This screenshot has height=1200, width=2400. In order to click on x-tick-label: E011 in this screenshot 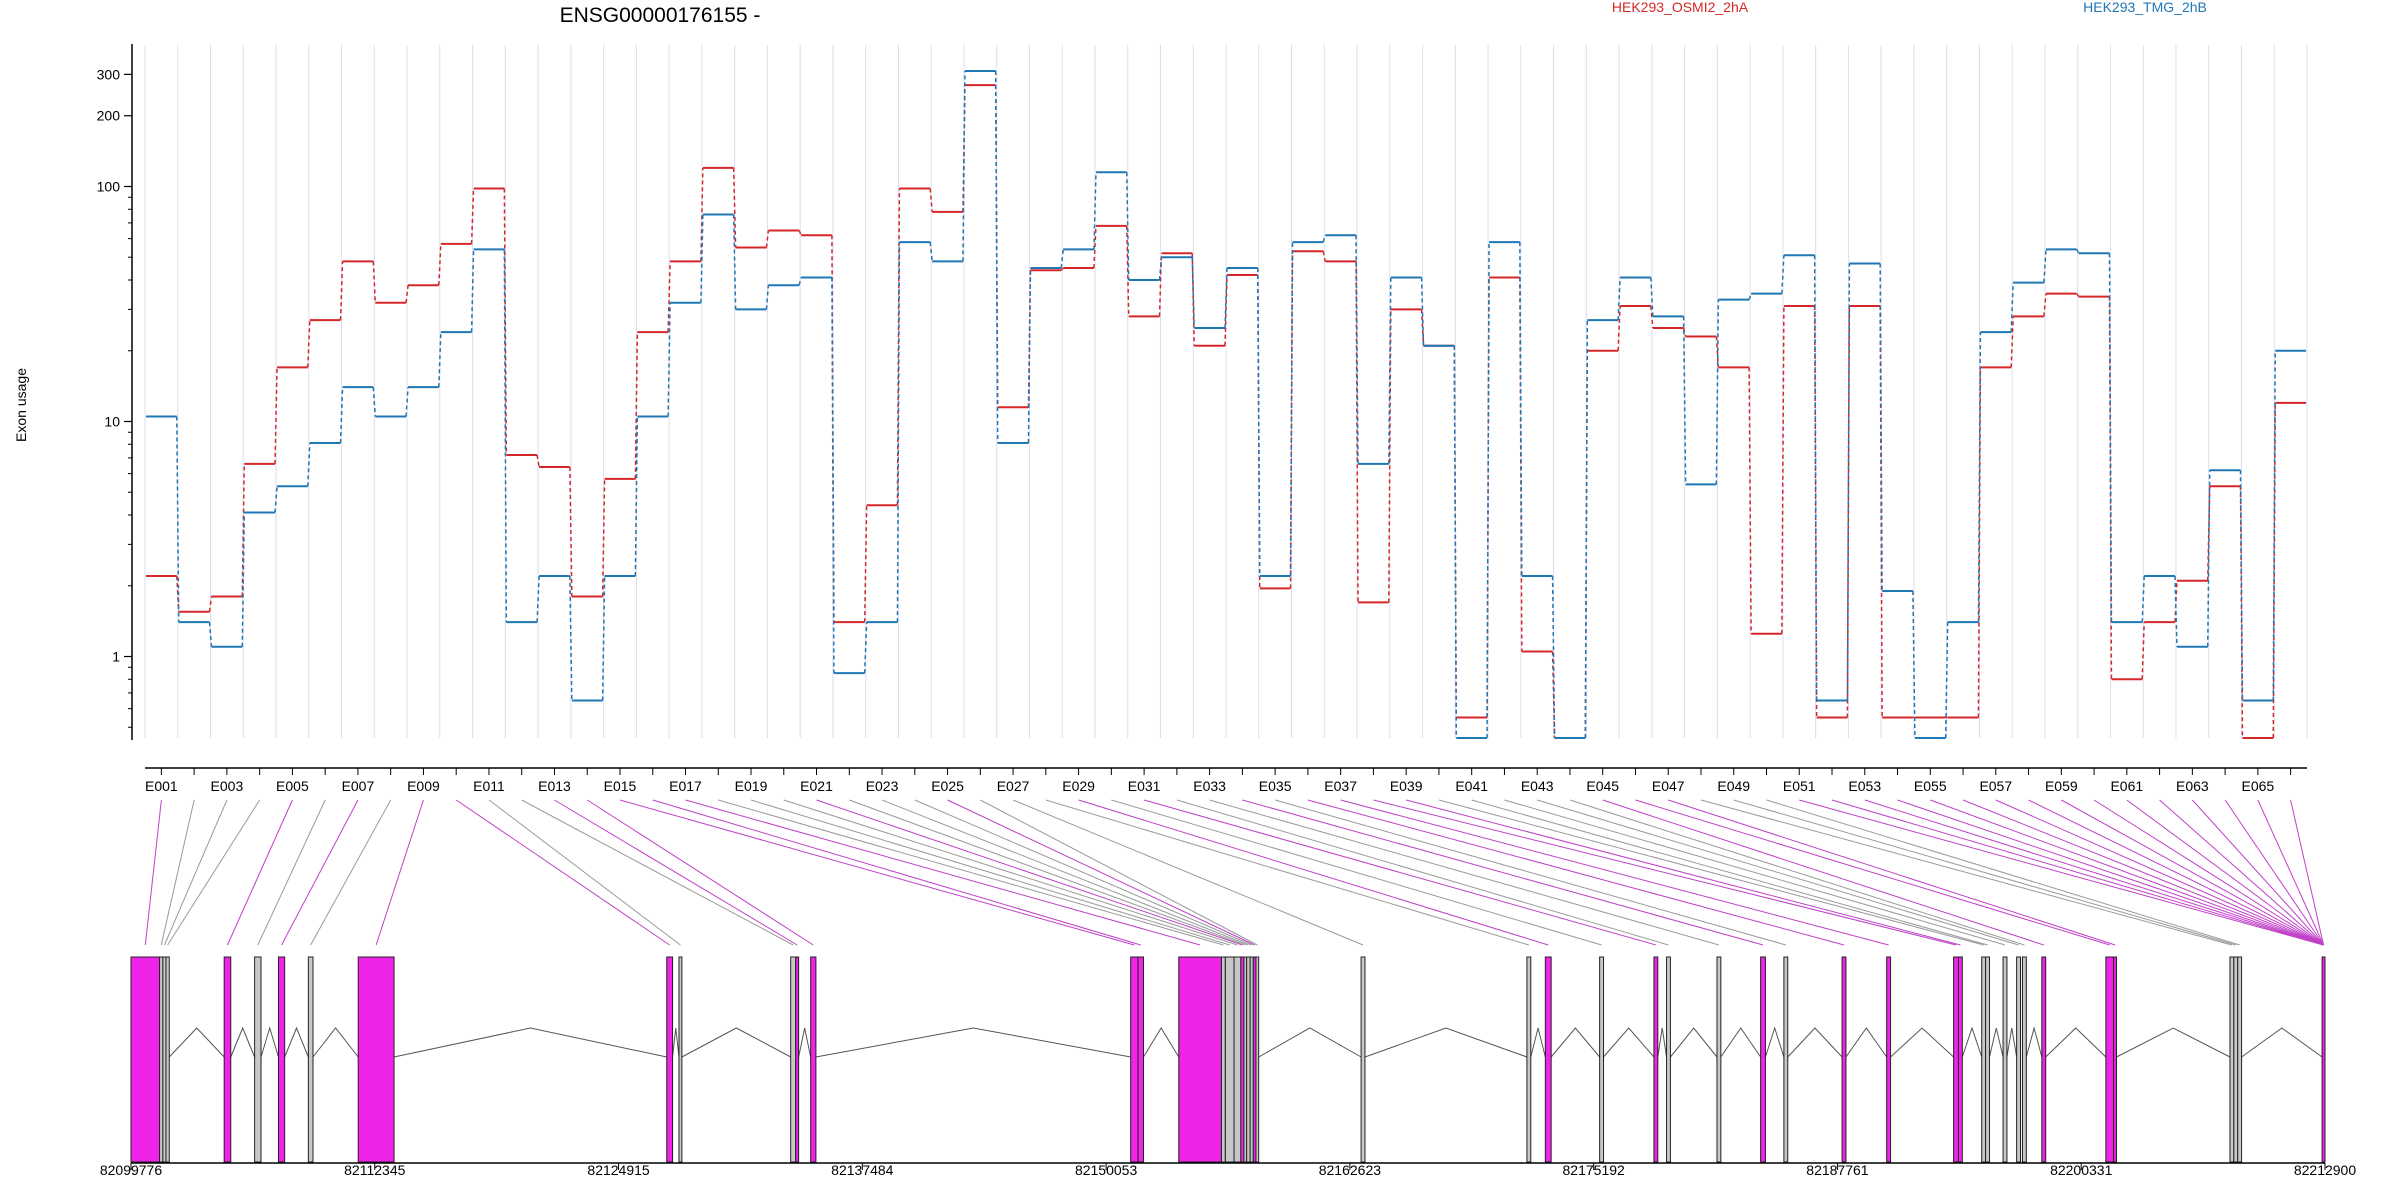, I will do `click(489, 786)`.